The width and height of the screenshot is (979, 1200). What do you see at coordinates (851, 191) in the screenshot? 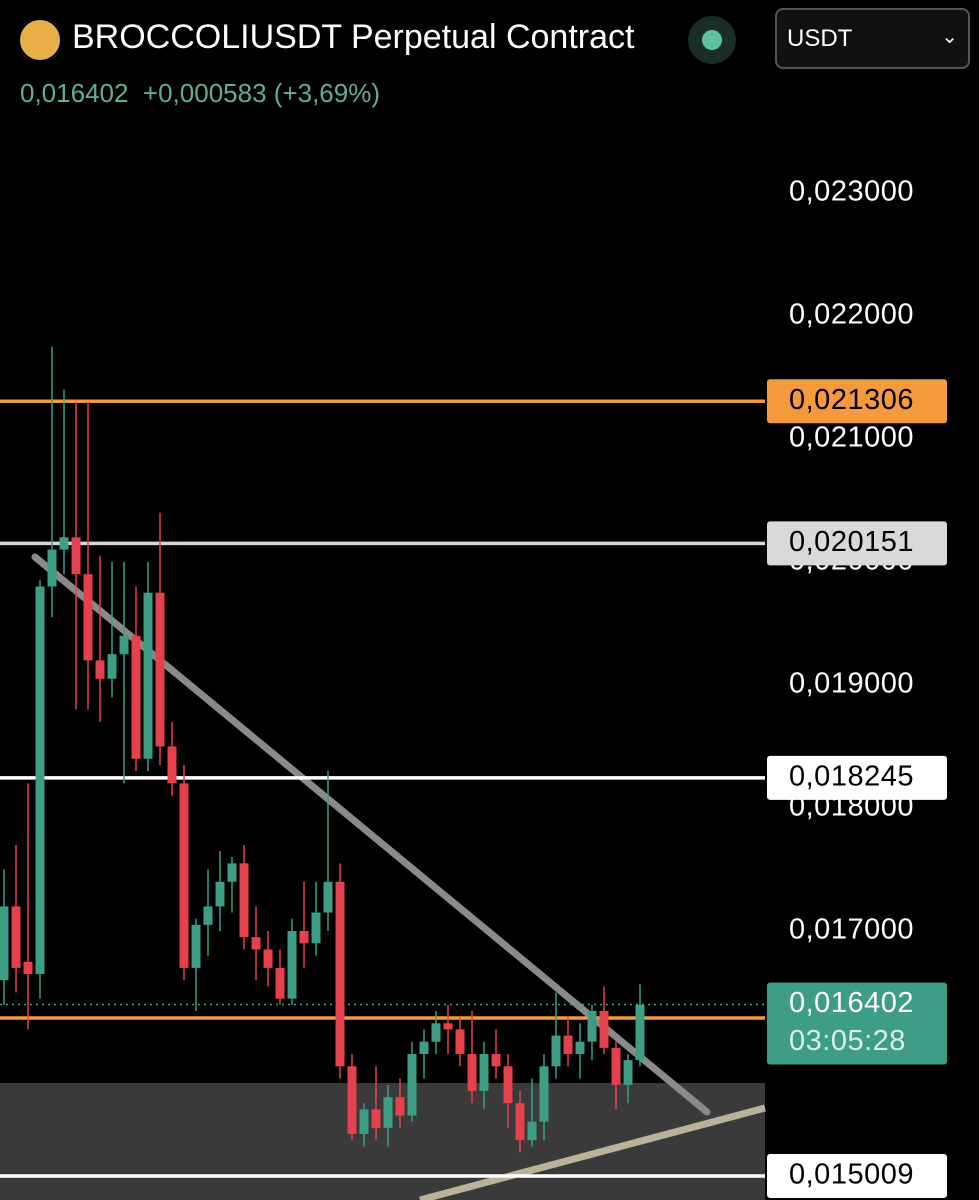
I see `y-tick-label: 0,023000` at bounding box center [851, 191].